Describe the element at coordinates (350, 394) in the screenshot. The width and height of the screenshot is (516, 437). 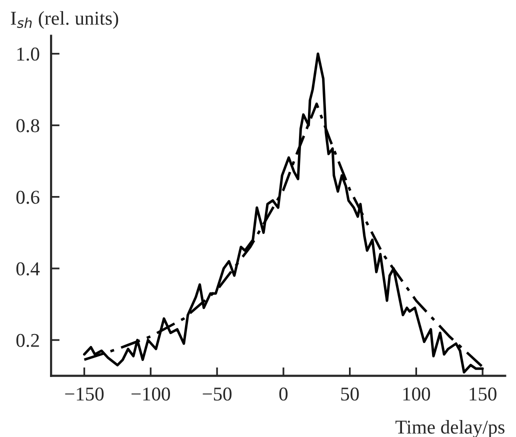
I see `x-tick-label: 50` at that location.